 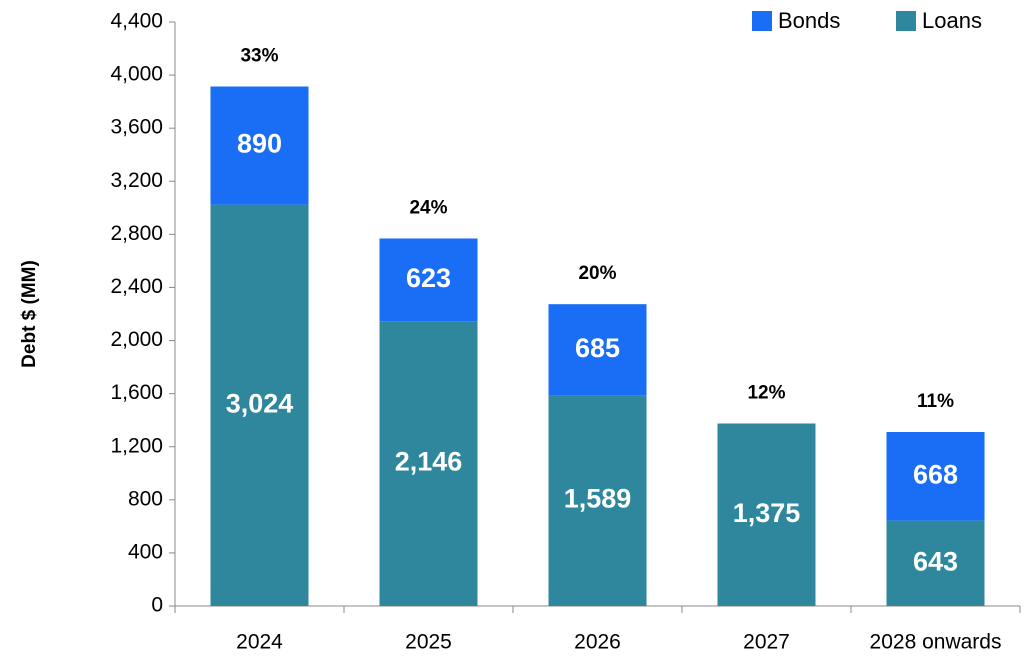 What do you see at coordinates (136, 127) in the screenshot?
I see `y-tick-label: 3,600` at bounding box center [136, 127].